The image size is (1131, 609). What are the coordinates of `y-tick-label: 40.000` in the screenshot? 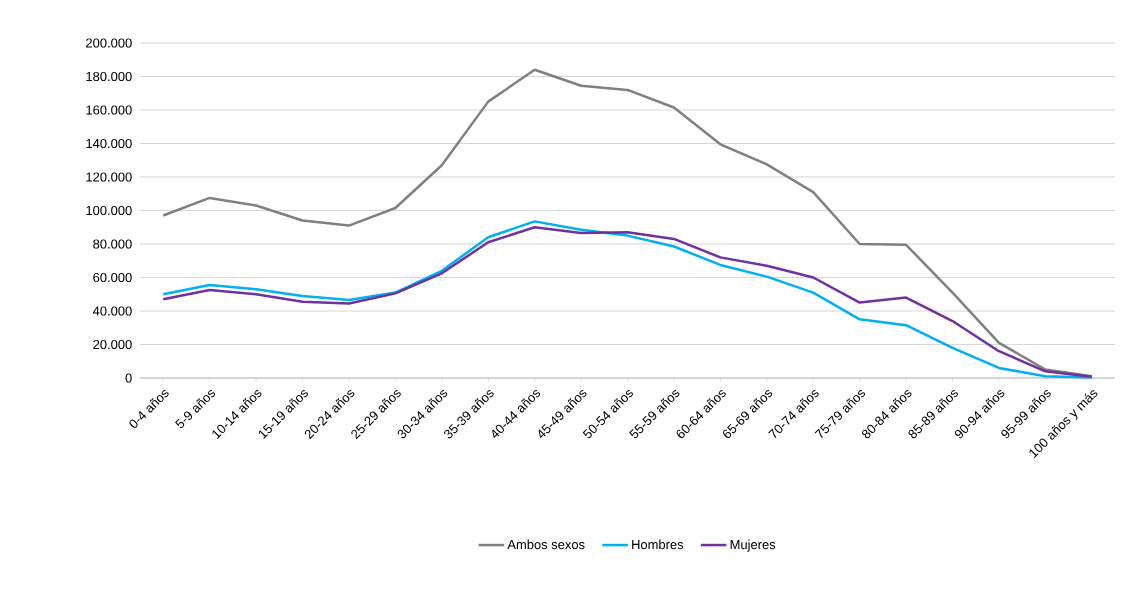 It's located at (112, 311).